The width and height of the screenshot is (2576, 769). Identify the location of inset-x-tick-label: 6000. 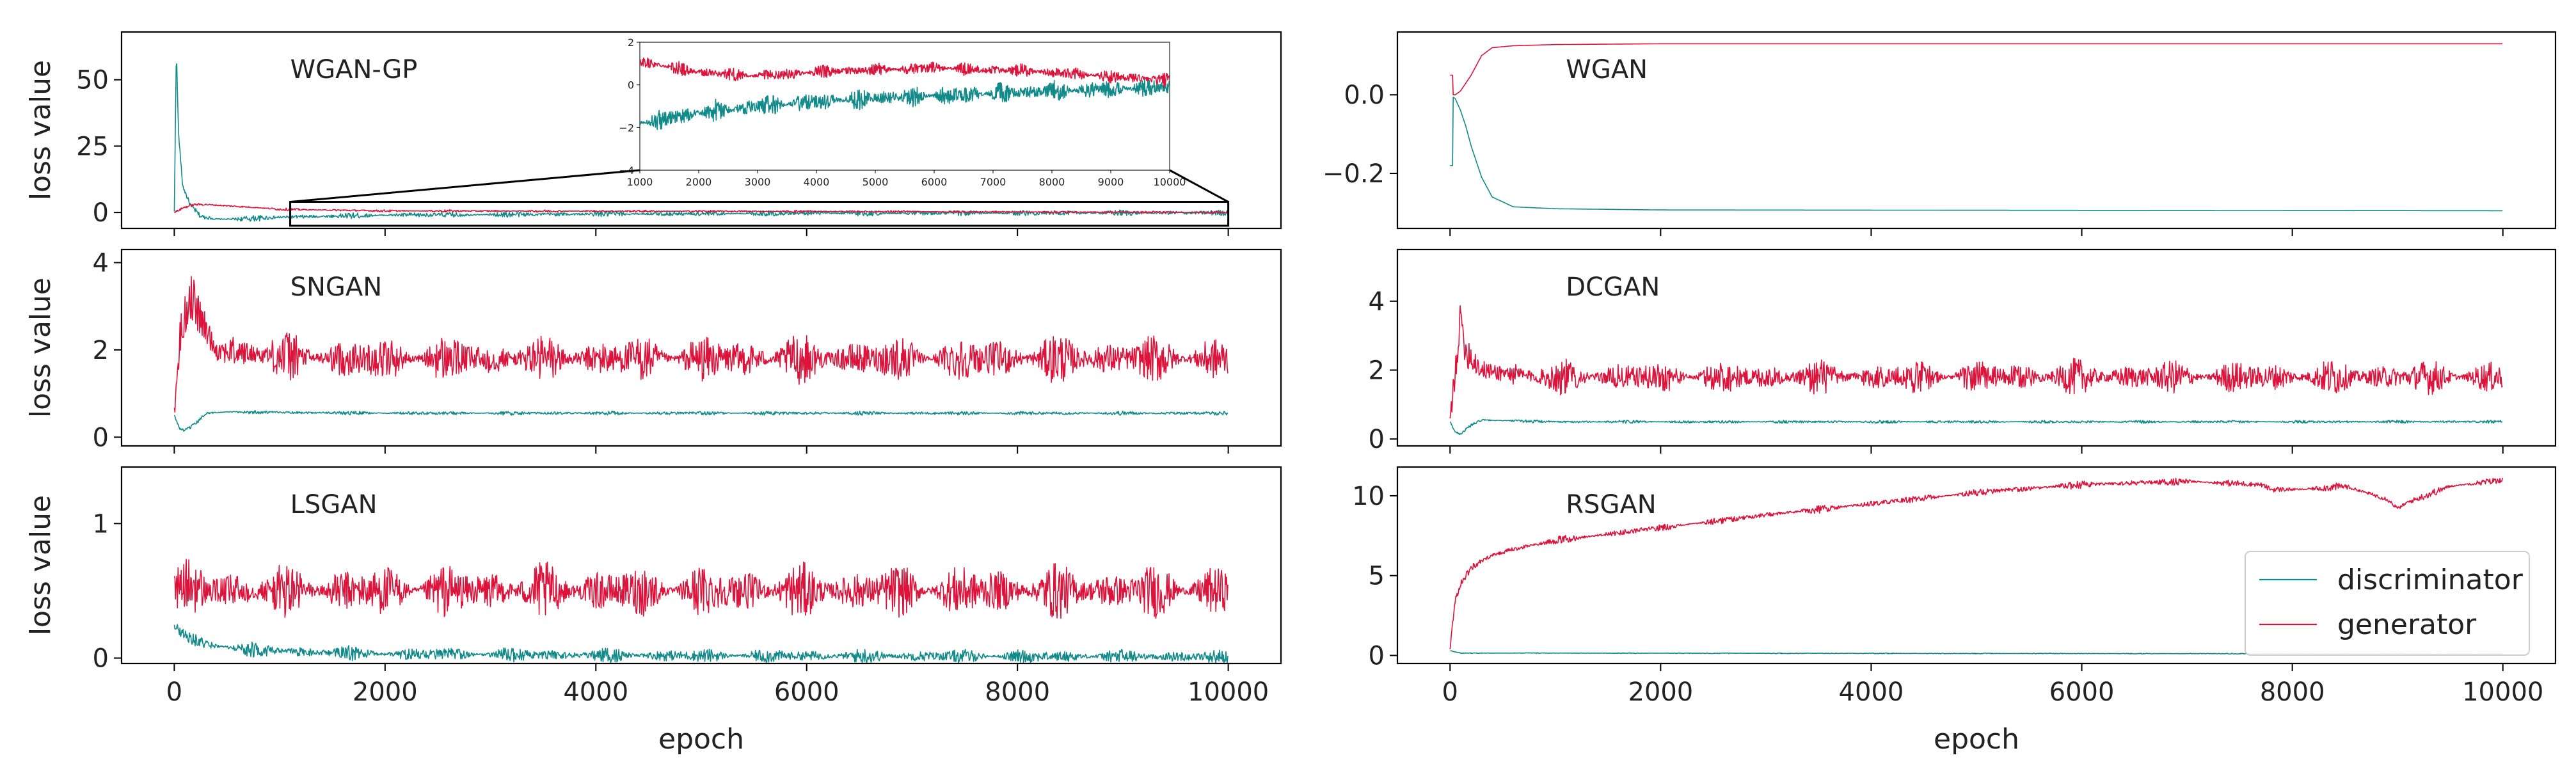
(935, 182).